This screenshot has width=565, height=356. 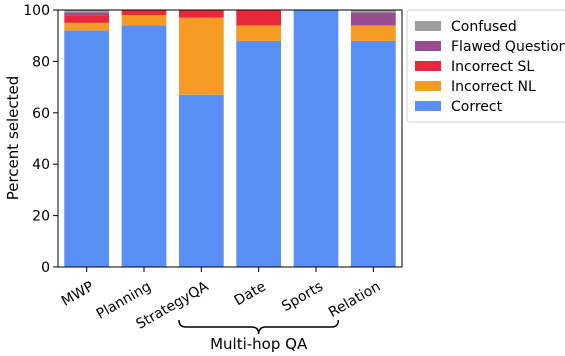 What do you see at coordinates (41, 165) in the screenshot?
I see `y-tick-label: 40` at bounding box center [41, 165].